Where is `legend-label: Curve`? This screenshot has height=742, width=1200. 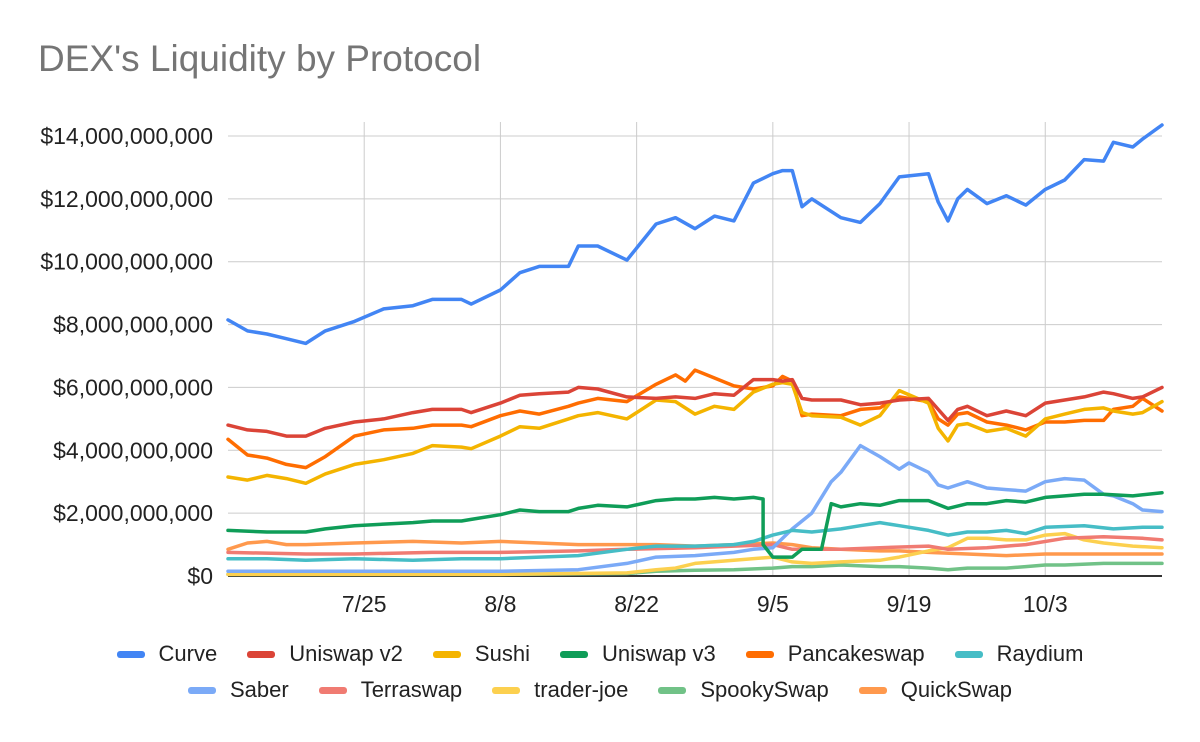
legend-label: Curve is located at coordinates (188, 653).